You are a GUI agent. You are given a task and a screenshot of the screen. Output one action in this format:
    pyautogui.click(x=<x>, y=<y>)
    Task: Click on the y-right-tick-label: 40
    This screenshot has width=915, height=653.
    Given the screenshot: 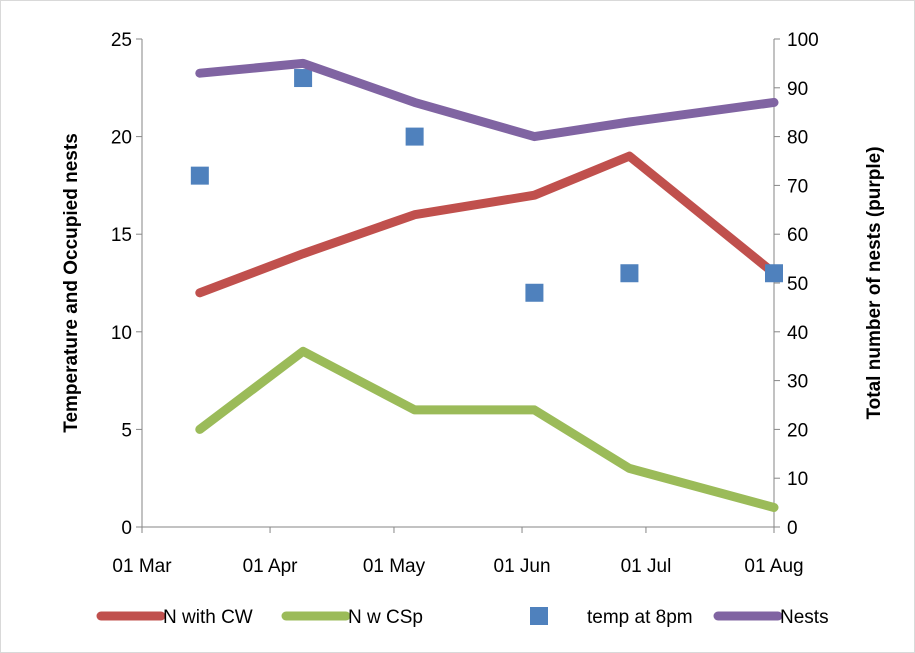 What is the action you would take?
    pyautogui.click(x=797, y=333)
    